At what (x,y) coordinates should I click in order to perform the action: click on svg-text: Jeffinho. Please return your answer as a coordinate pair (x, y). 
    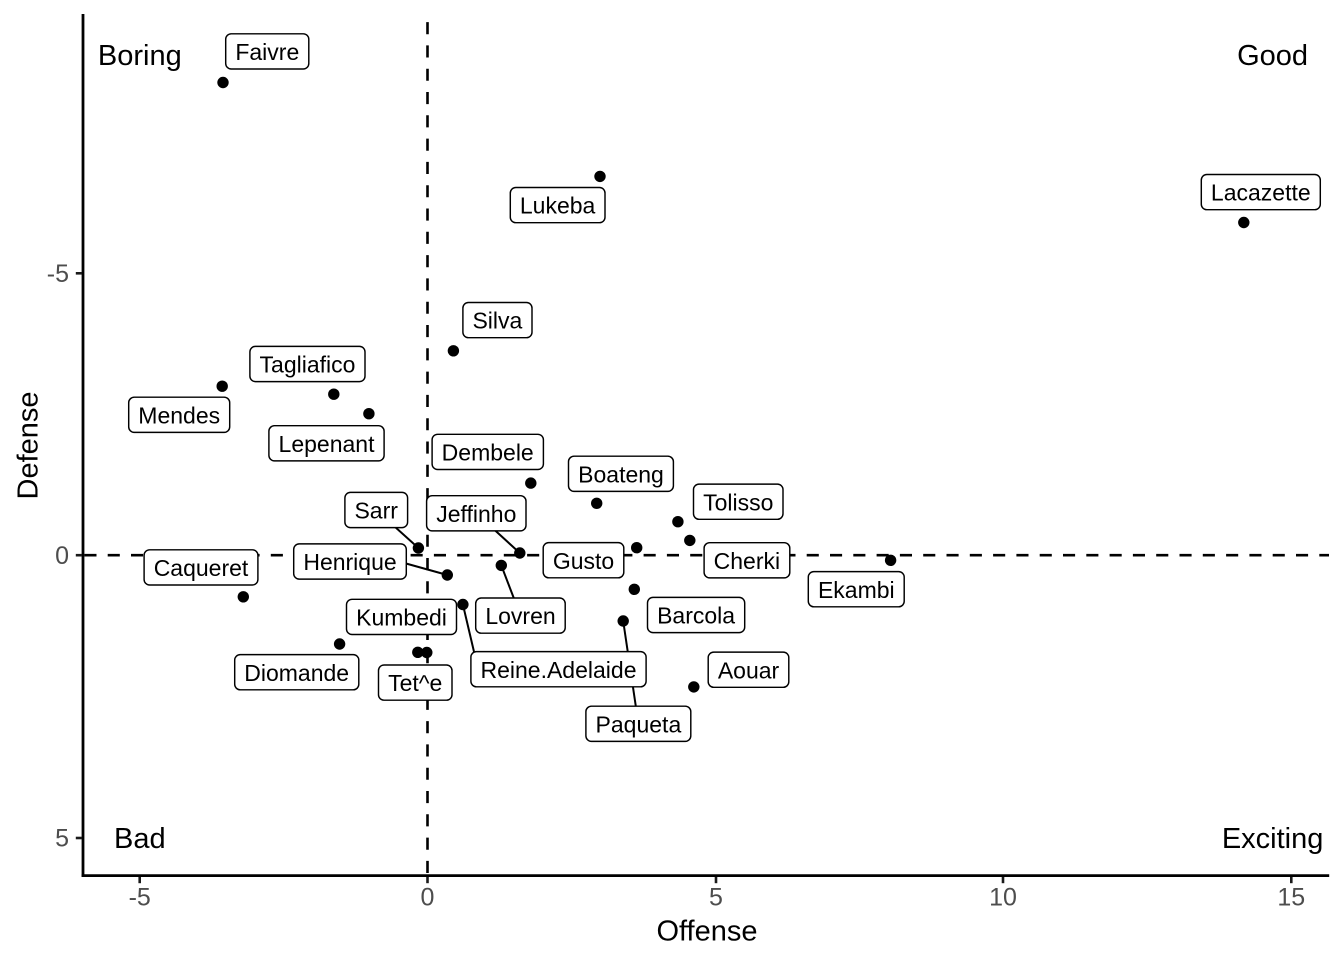
    Looking at the image, I should click on (476, 514).